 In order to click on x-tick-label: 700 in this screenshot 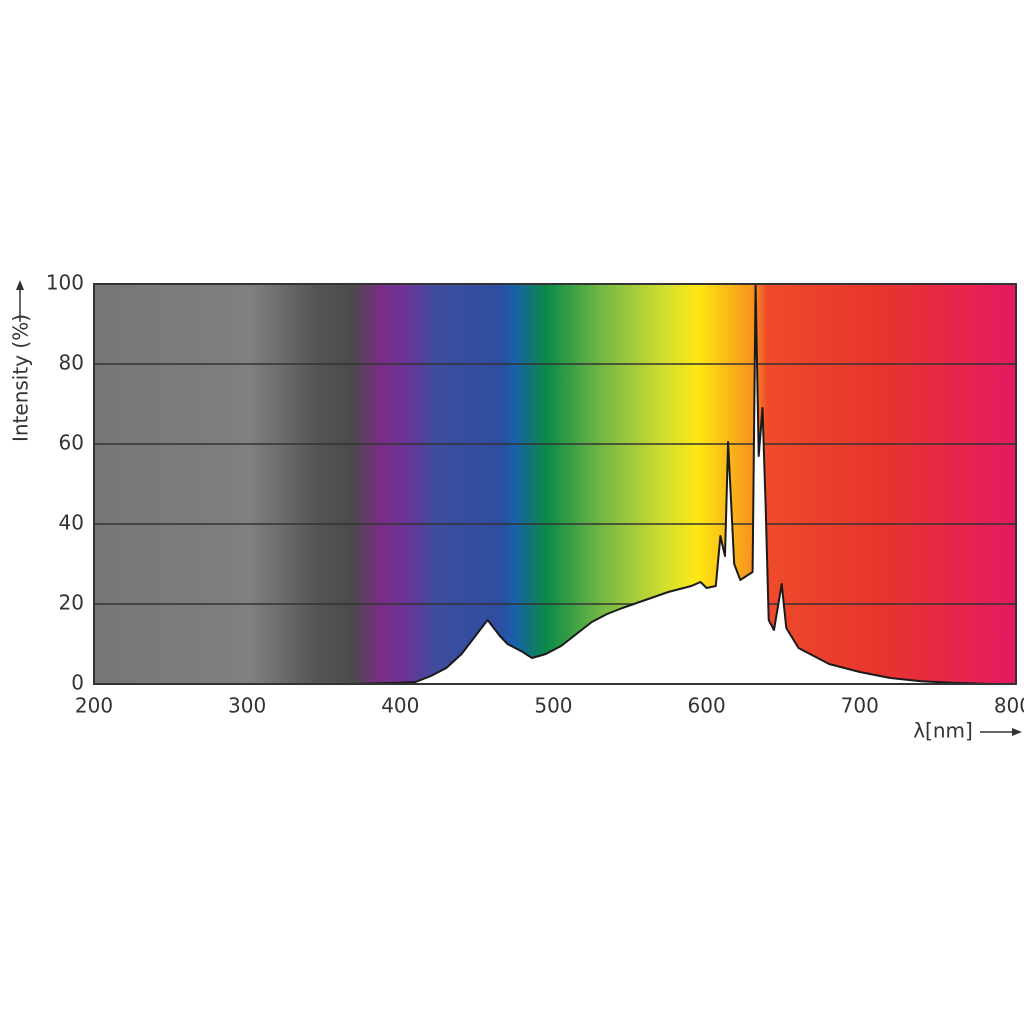, I will do `click(860, 706)`.